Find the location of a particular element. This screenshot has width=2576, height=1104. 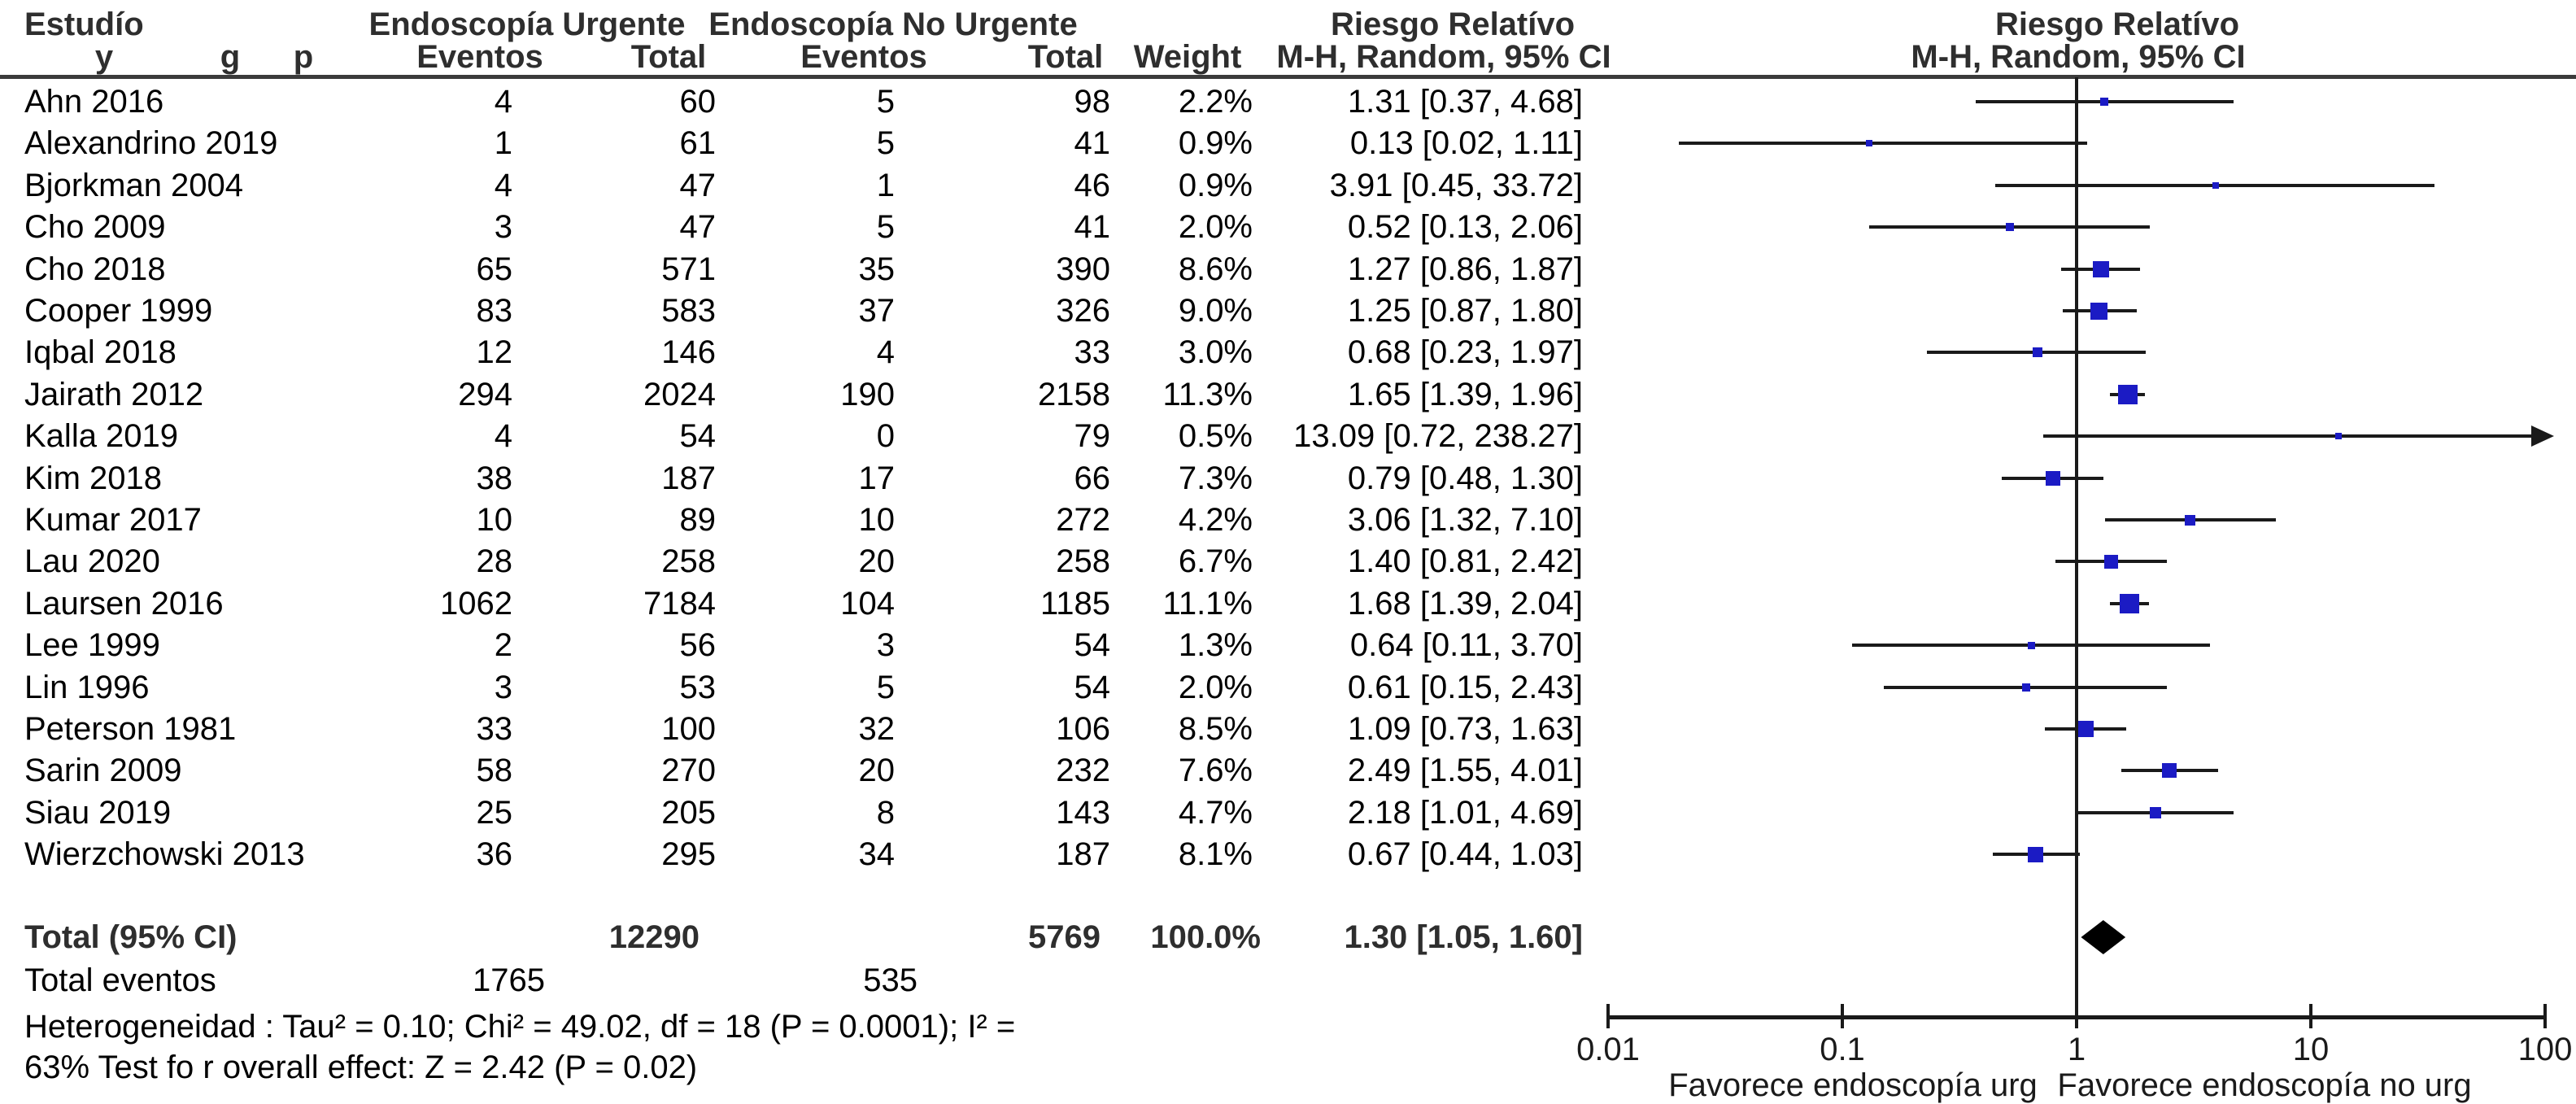

mh-random-ci-header-plot-column: M-H, Random, 95% CI is located at coordinates (2078, 57).